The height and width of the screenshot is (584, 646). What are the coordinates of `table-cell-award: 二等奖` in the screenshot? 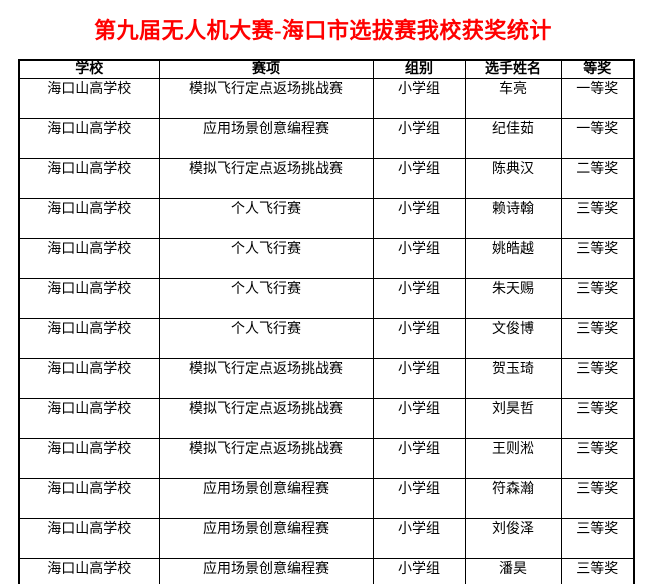 It's located at (597, 178).